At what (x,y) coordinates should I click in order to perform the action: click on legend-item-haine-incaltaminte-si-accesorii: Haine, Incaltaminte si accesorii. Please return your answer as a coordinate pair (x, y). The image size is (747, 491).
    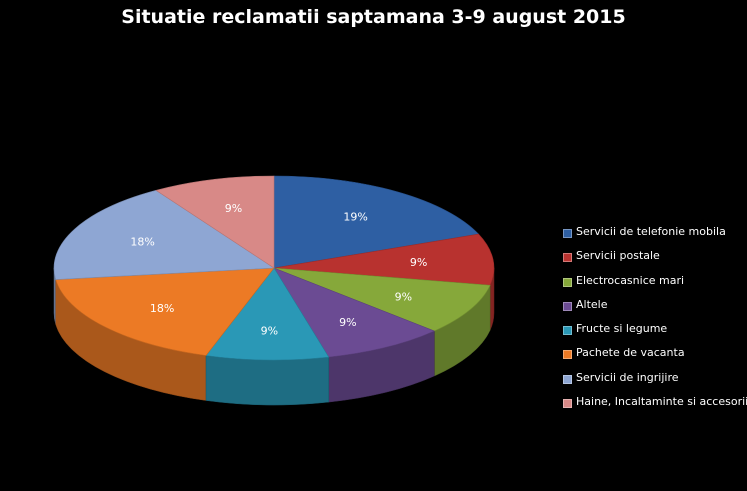
    Looking at the image, I should click on (655, 407).